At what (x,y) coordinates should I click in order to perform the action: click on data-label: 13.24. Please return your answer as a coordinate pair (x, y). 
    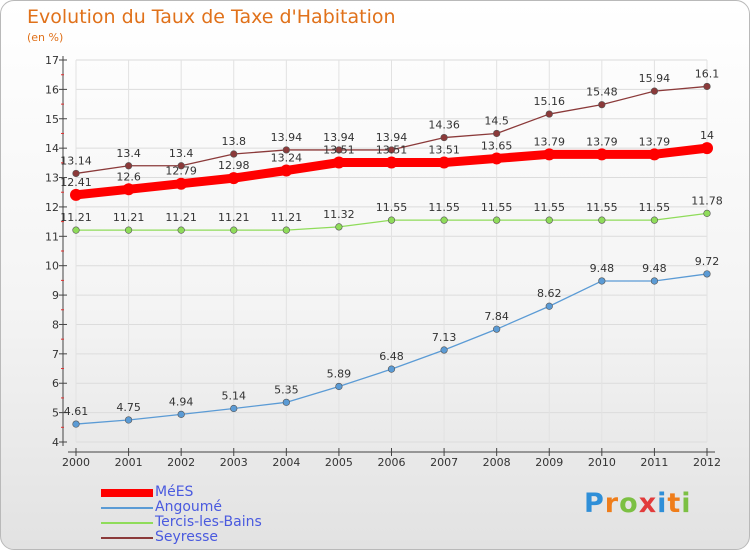
    Looking at the image, I should click on (287, 157).